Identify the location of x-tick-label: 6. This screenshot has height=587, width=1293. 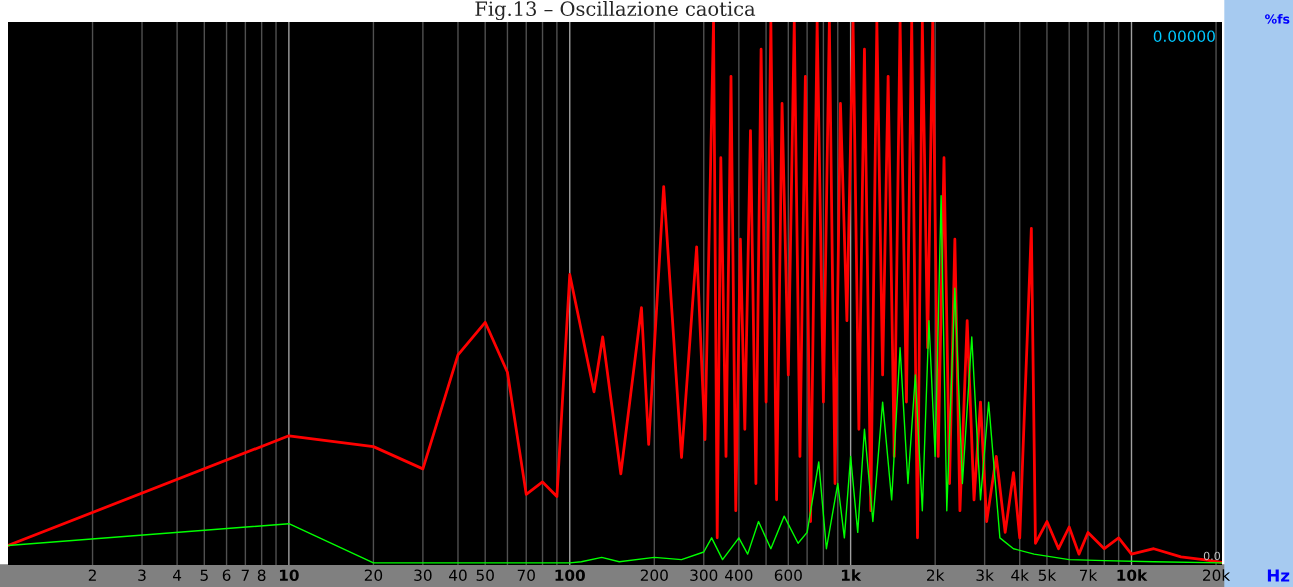
(226, 575).